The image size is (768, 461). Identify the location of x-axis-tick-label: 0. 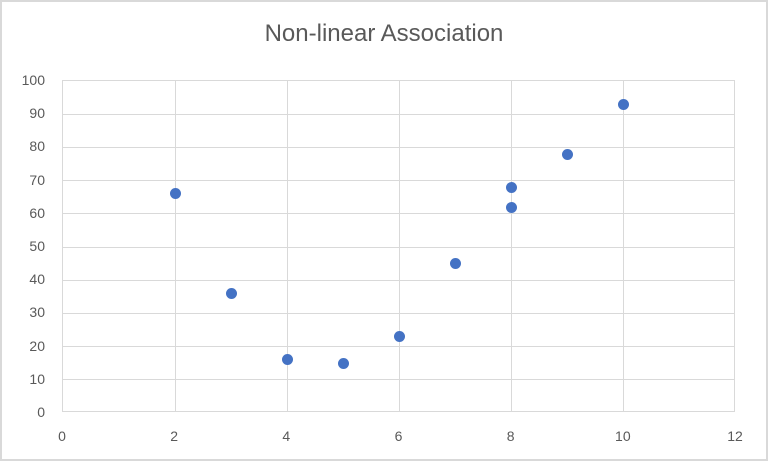
(62, 436).